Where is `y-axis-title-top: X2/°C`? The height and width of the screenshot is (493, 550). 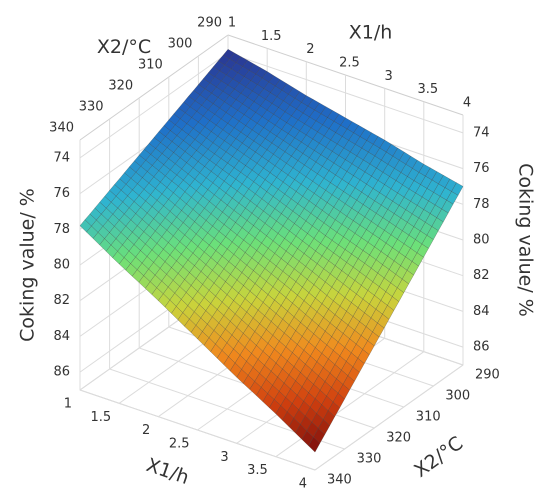
y-axis-title-top: X2/°C is located at coordinates (124, 47).